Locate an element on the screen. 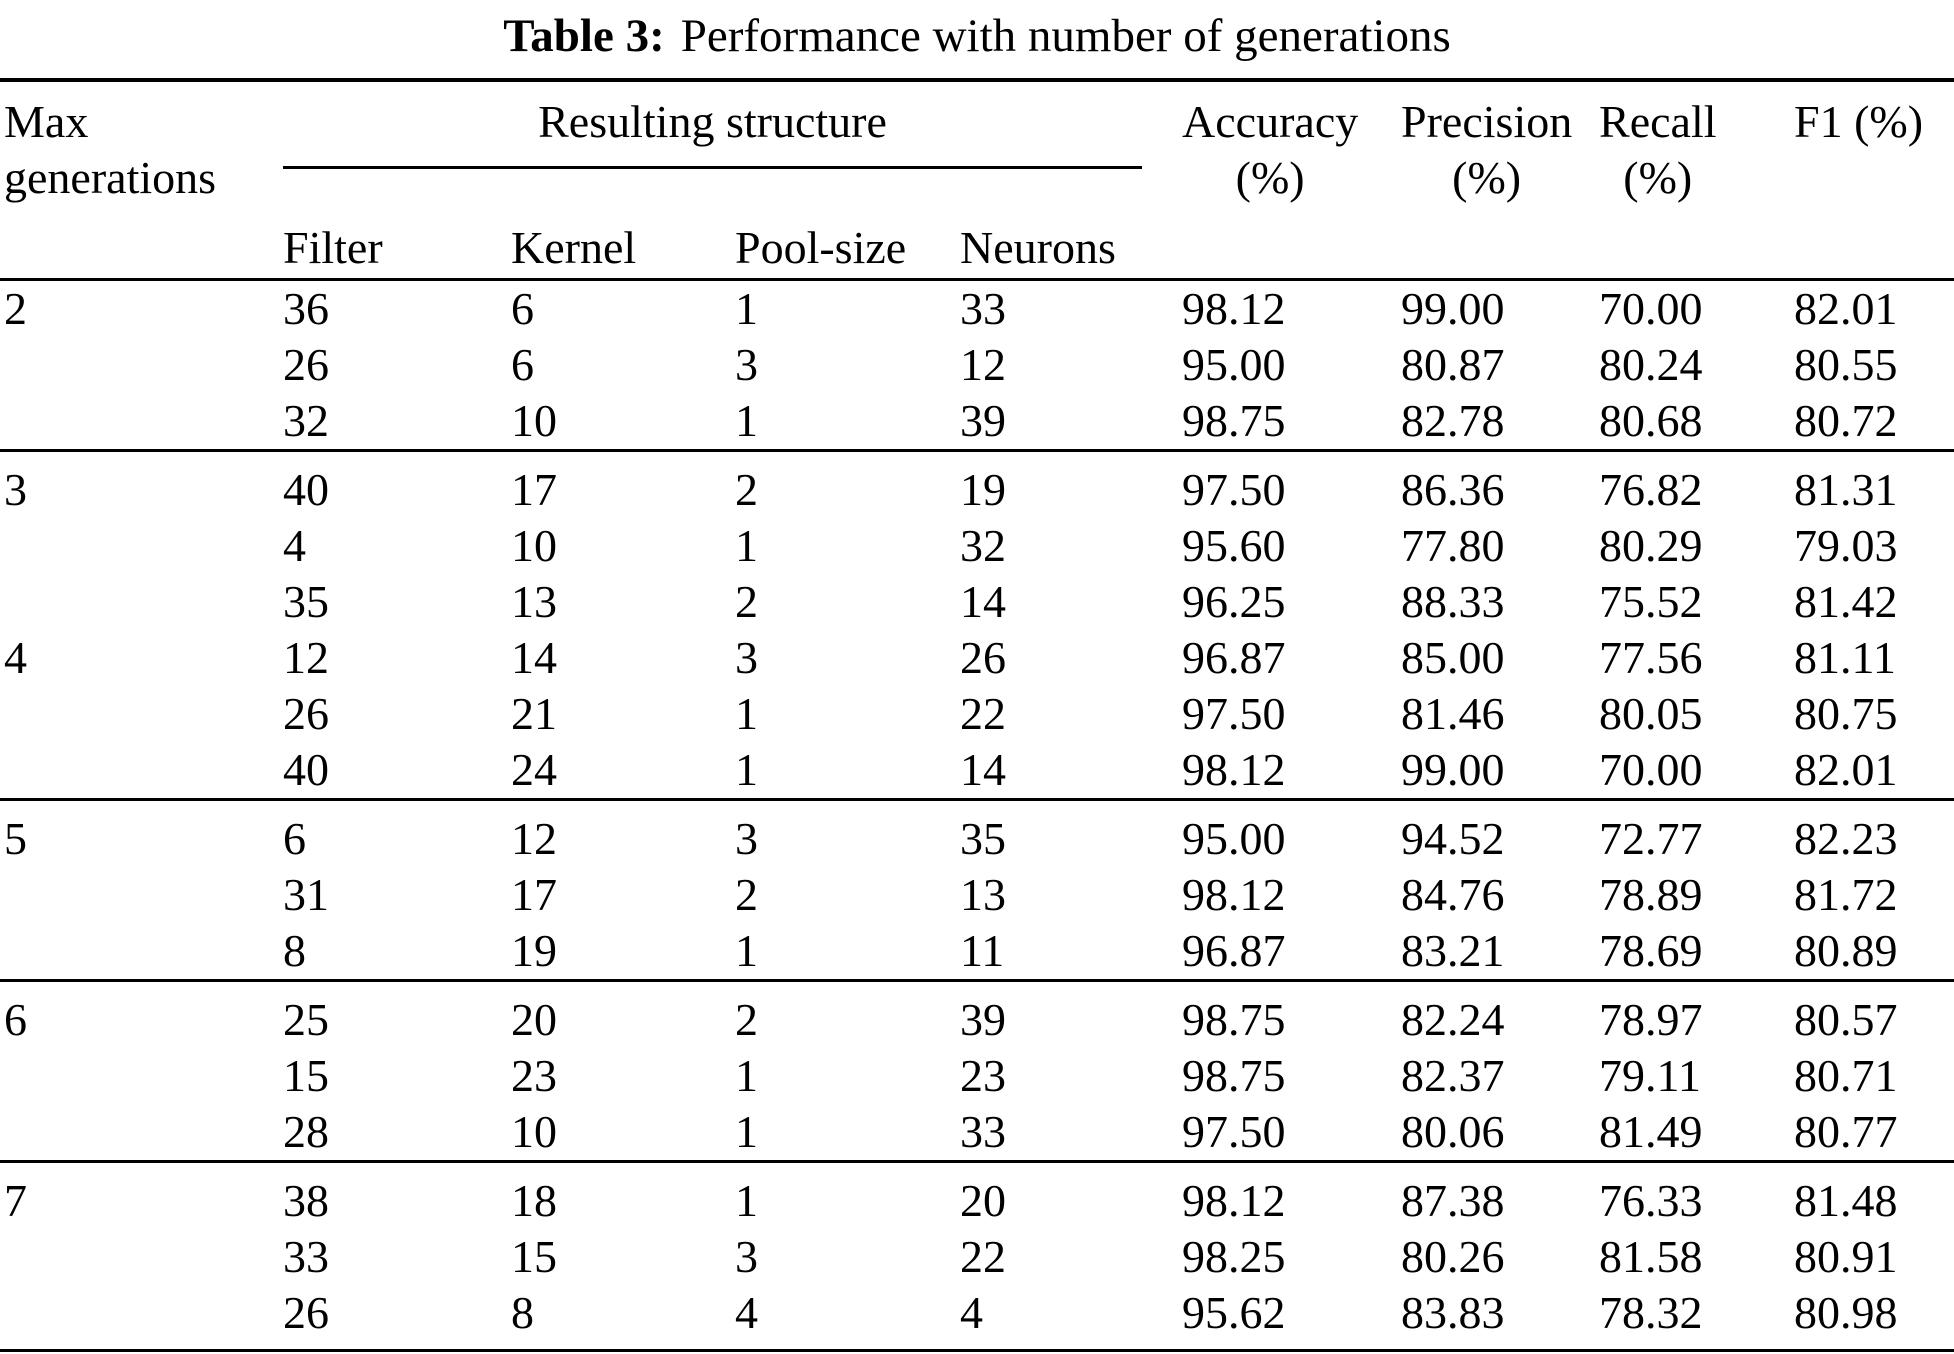  precision-cell: 99.00 is located at coordinates (1453, 769).